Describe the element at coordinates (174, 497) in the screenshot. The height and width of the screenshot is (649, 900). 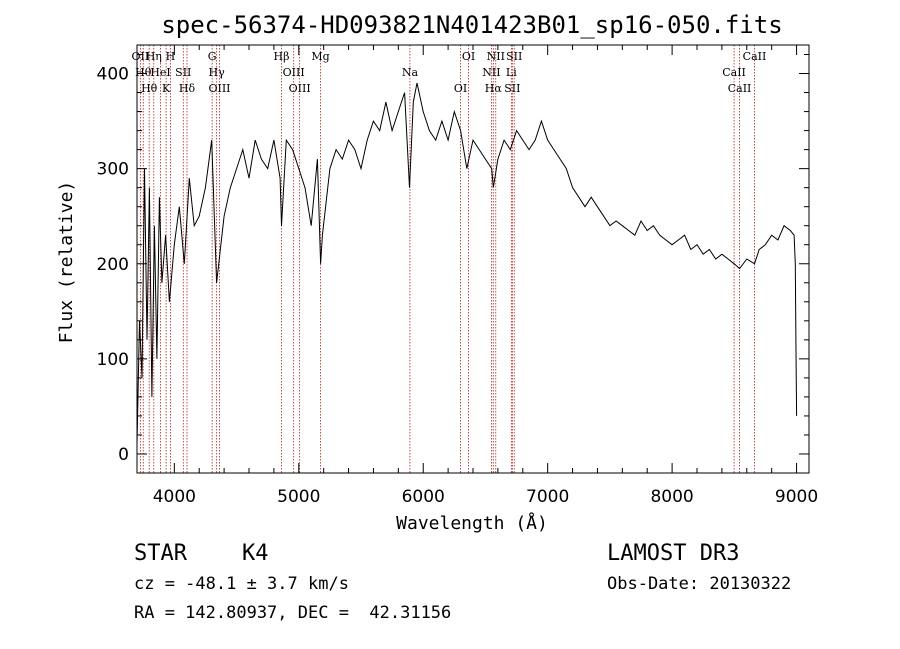
I see `x-tick-label: 4000` at that location.